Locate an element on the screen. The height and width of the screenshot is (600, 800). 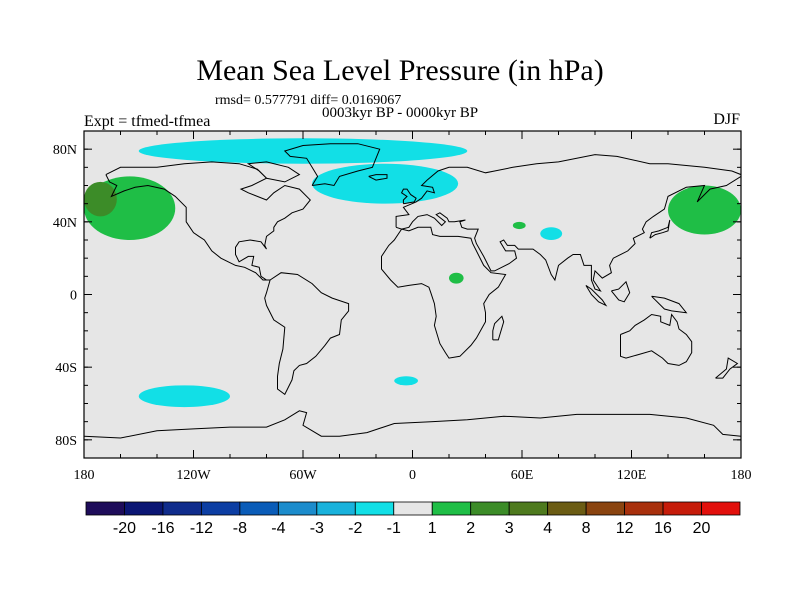
x-tick-label: 120W is located at coordinates (193, 475).